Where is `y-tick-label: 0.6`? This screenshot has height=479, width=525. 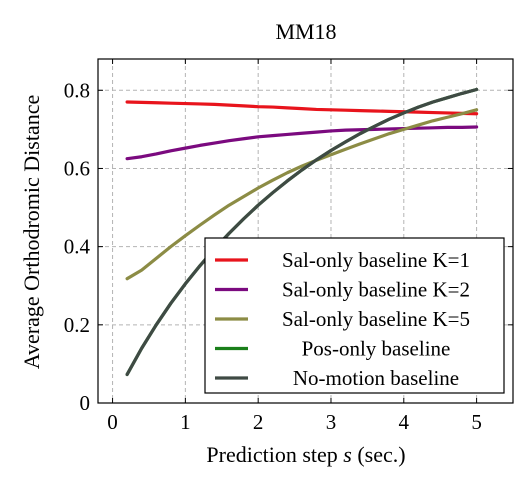 y-tick-label: 0.6 is located at coordinates (77, 168).